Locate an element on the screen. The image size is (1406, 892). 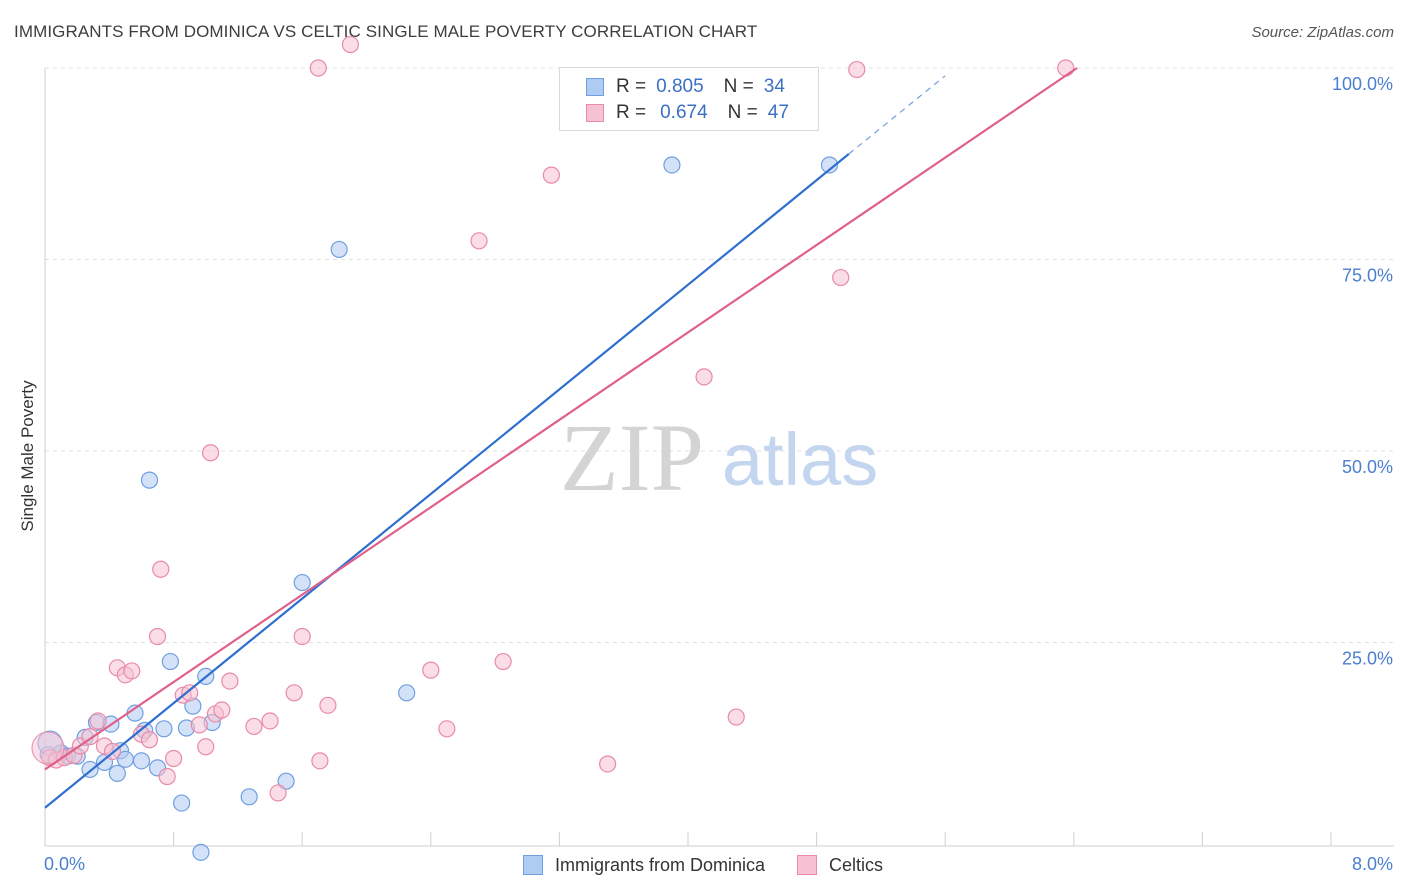
series-legend: Immigrants from Dominica Celtics is located at coordinates (703, 865).